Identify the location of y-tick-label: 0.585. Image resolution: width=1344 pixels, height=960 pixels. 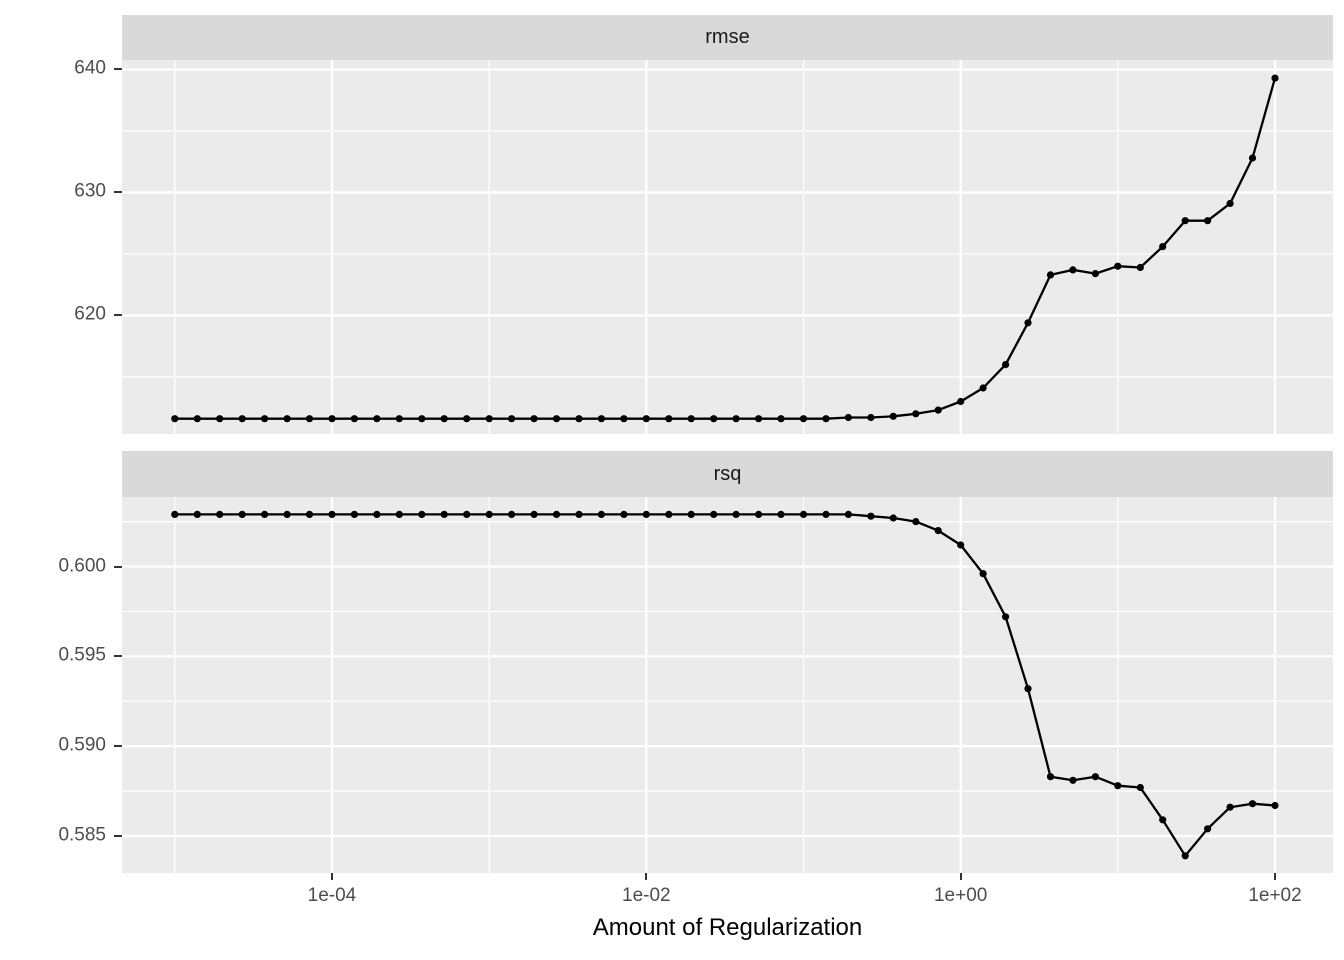
(82, 835).